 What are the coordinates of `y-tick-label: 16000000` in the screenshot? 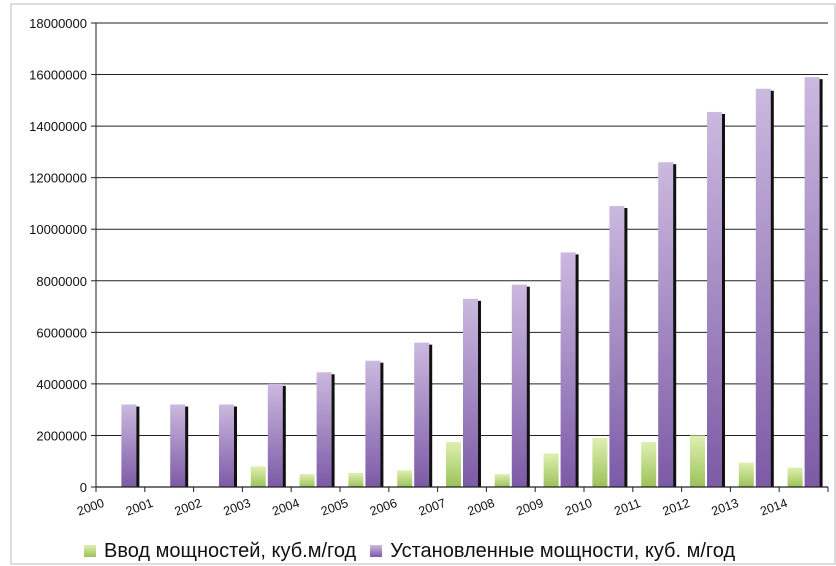 It's located at (58, 75).